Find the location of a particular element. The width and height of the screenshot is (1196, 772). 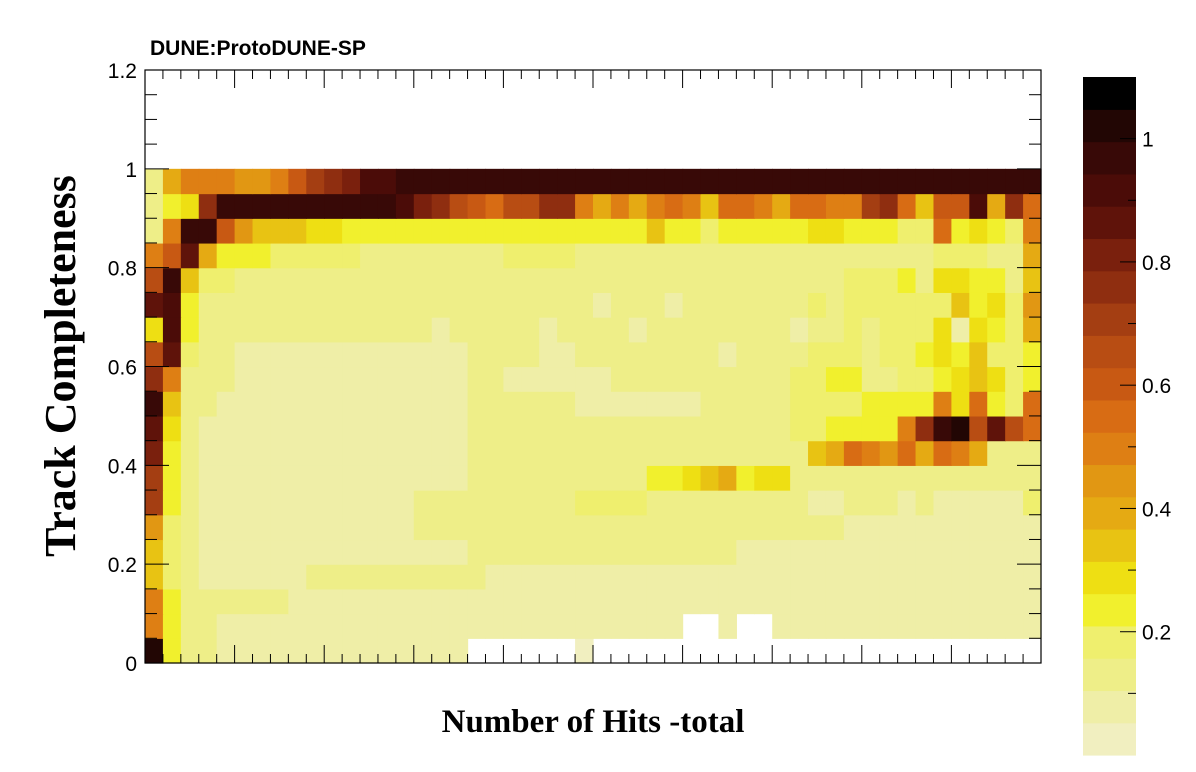

y-tick-label: 0.2 is located at coordinates (122, 565).